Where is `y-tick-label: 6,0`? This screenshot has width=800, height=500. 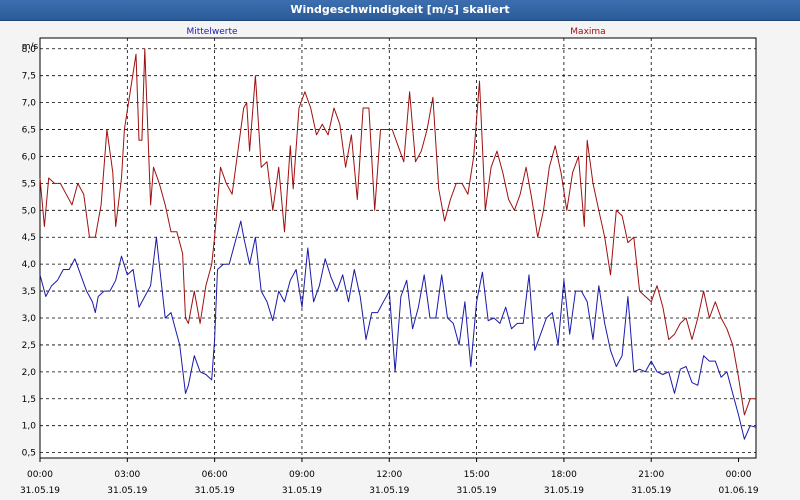
y-tick-label: 6,0 is located at coordinates (29, 157).